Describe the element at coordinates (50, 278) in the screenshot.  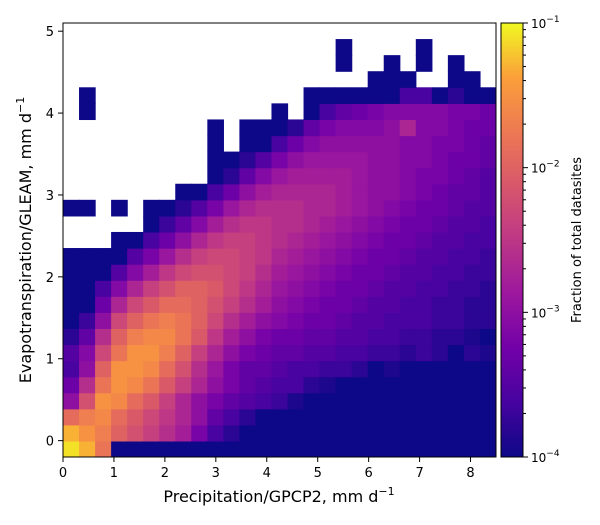
I see `y-tick-label: 2` at that location.